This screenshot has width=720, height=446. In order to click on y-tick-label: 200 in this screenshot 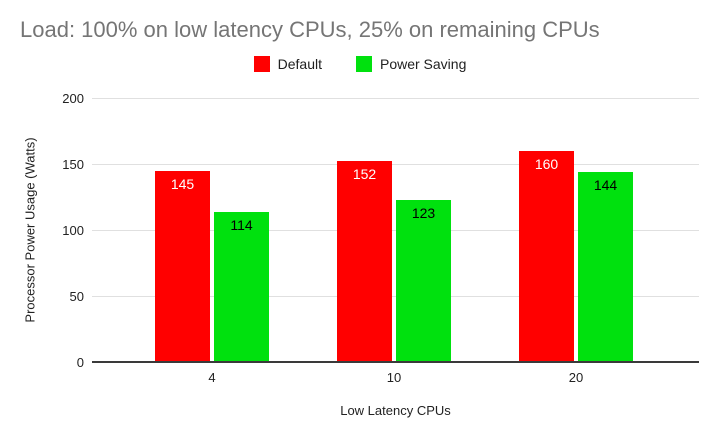, I will do `click(73, 98)`.